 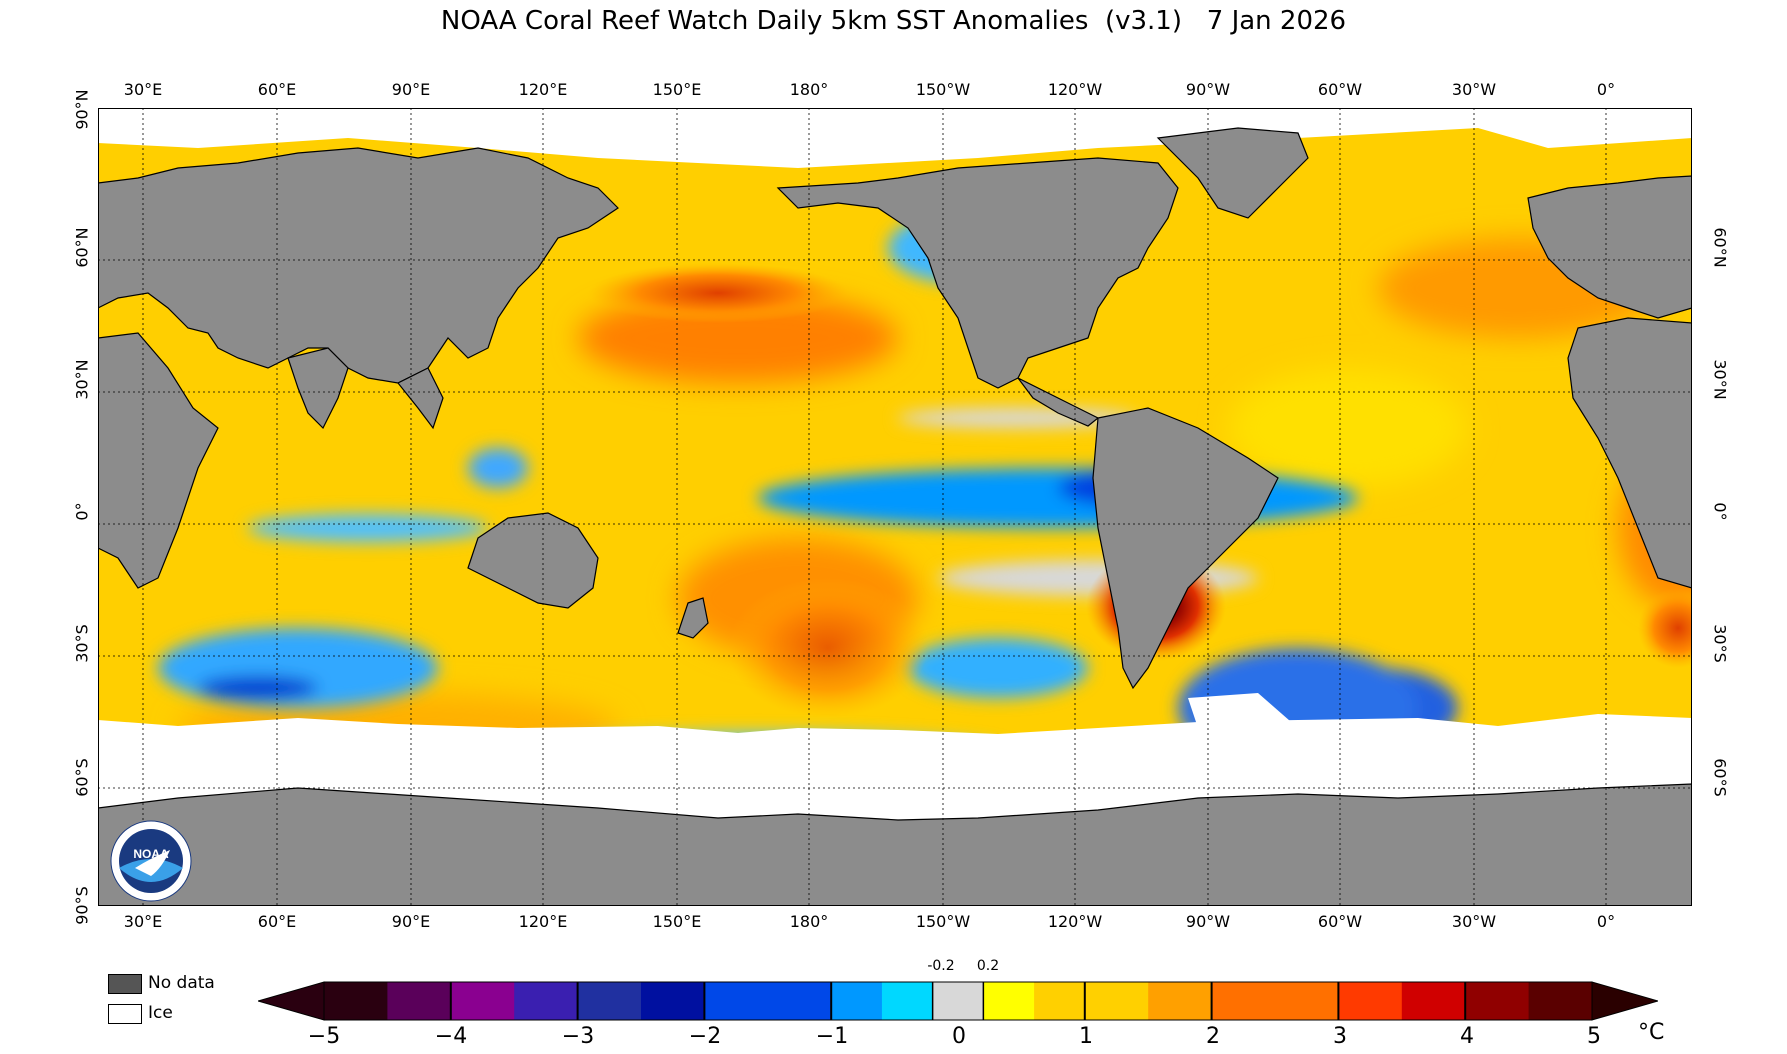 I want to click on land-west-africa, so click(x=1629, y=453).